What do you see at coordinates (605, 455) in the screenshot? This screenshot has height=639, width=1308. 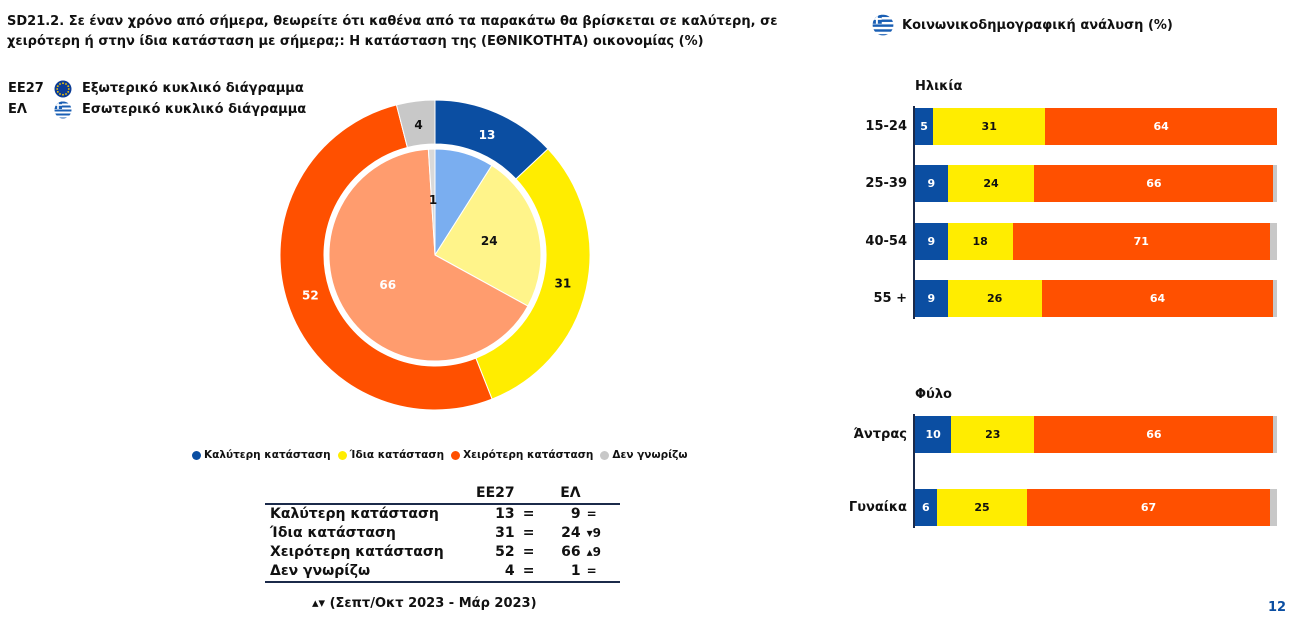 I see `legend-swatch-dk` at bounding box center [605, 455].